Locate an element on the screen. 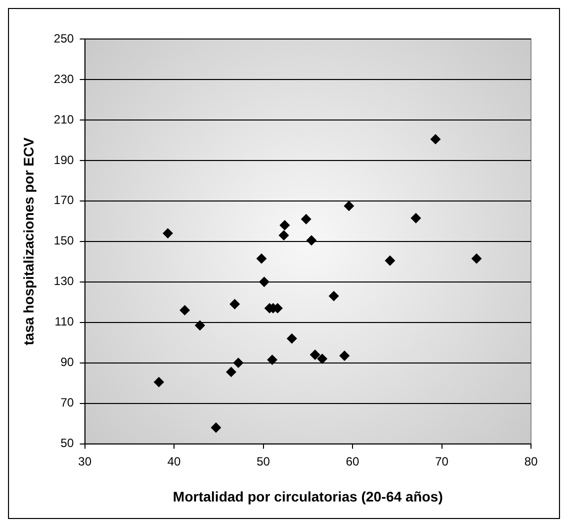 Image resolution: width=570 pixels, height=529 pixels. y-tick-label: 110 is located at coordinates (64, 321).